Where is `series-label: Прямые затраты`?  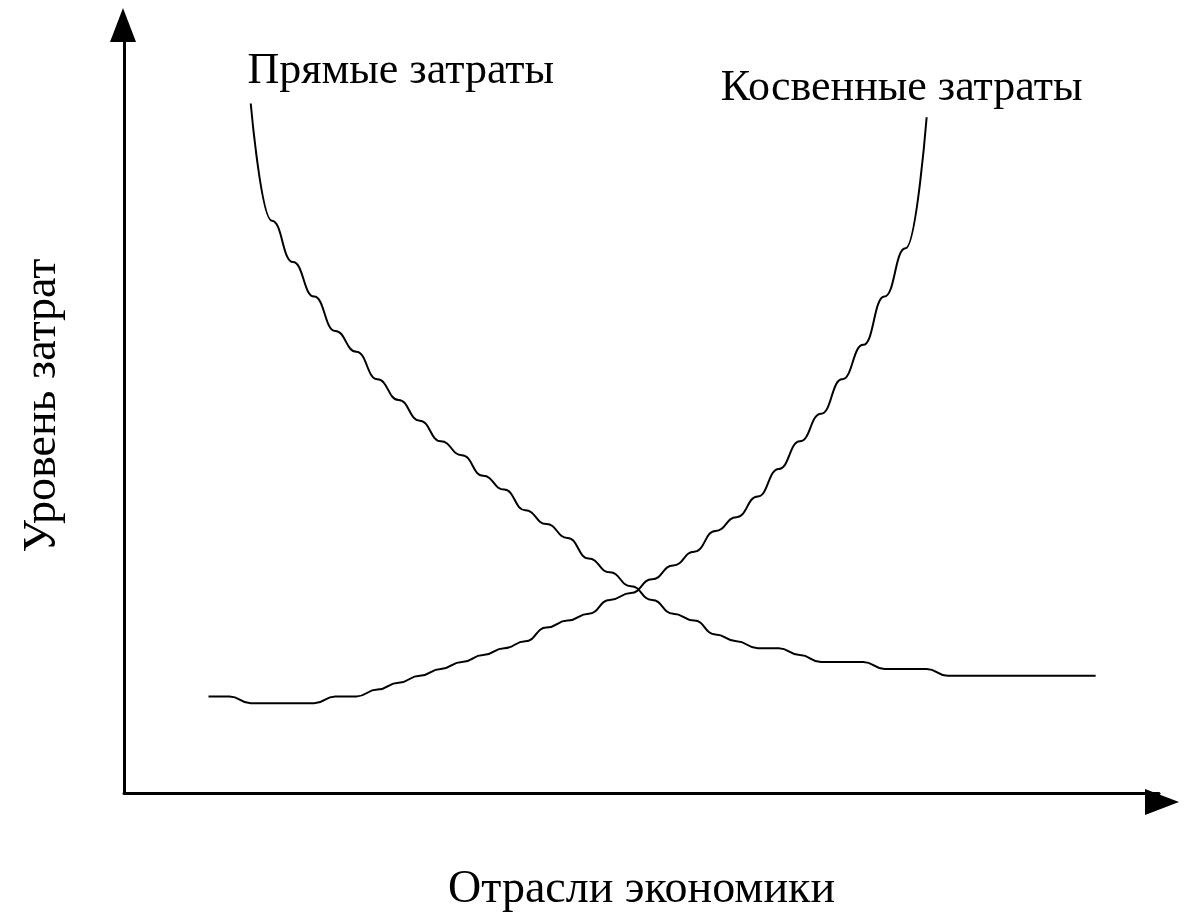
series-label: Прямые затраты is located at coordinates (401, 68).